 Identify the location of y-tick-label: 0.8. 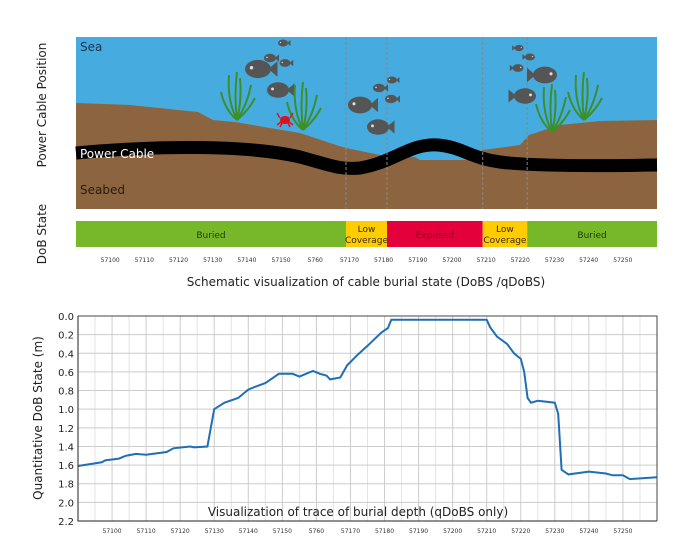
(66, 392).